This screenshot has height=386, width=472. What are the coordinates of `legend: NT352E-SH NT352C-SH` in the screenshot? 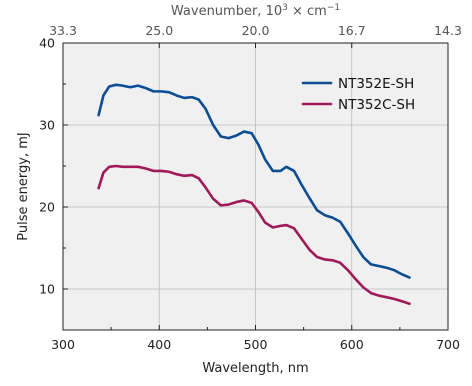 It's located at (358, 94).